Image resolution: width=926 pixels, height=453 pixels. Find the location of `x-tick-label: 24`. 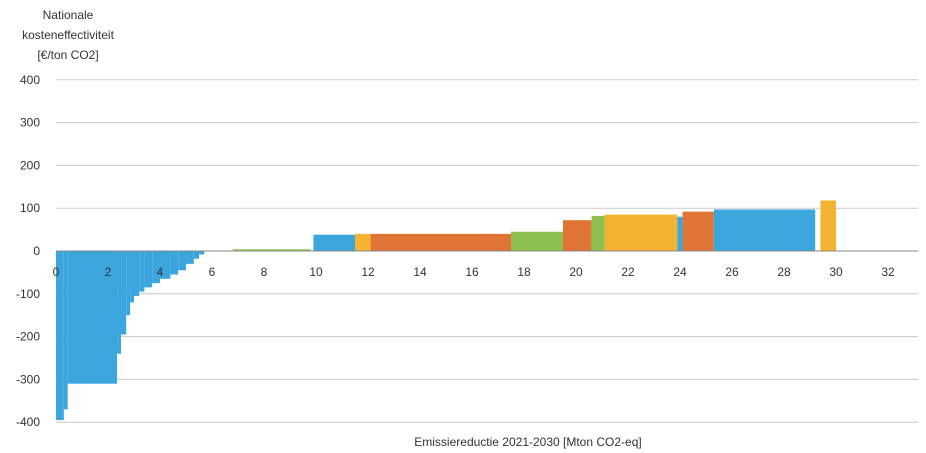

x-tick-label: 24 is located at coordinates (680, 272).